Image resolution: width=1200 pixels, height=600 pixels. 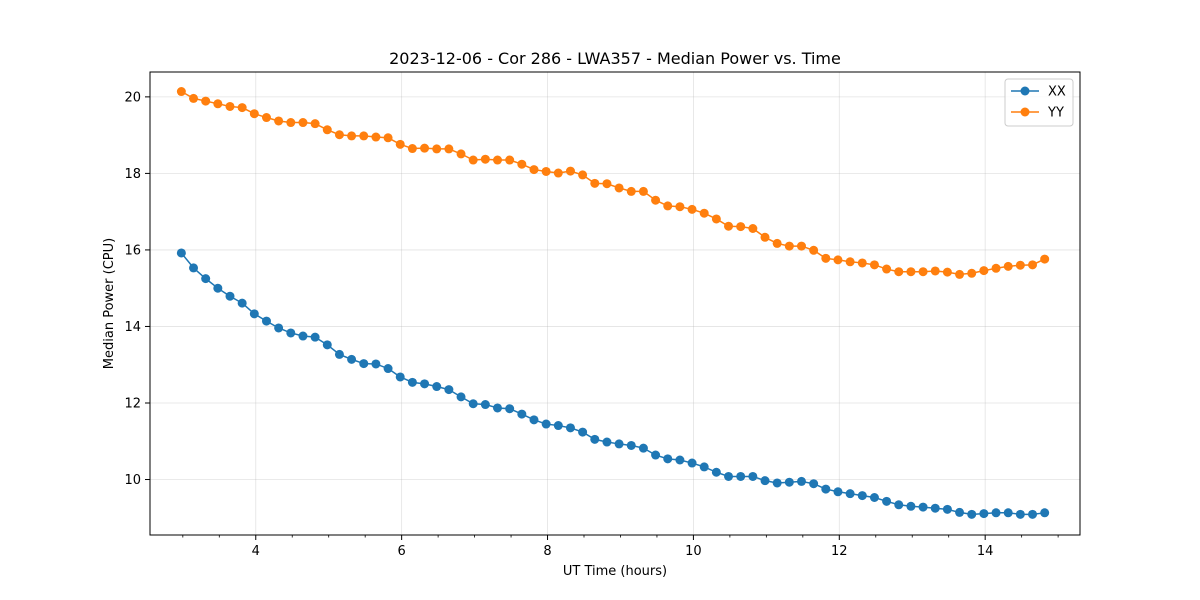 What do you see at coordinates (839, 551) in the screenshot?
I see `x-tick-label: 12` at bounding box center [839, 551].